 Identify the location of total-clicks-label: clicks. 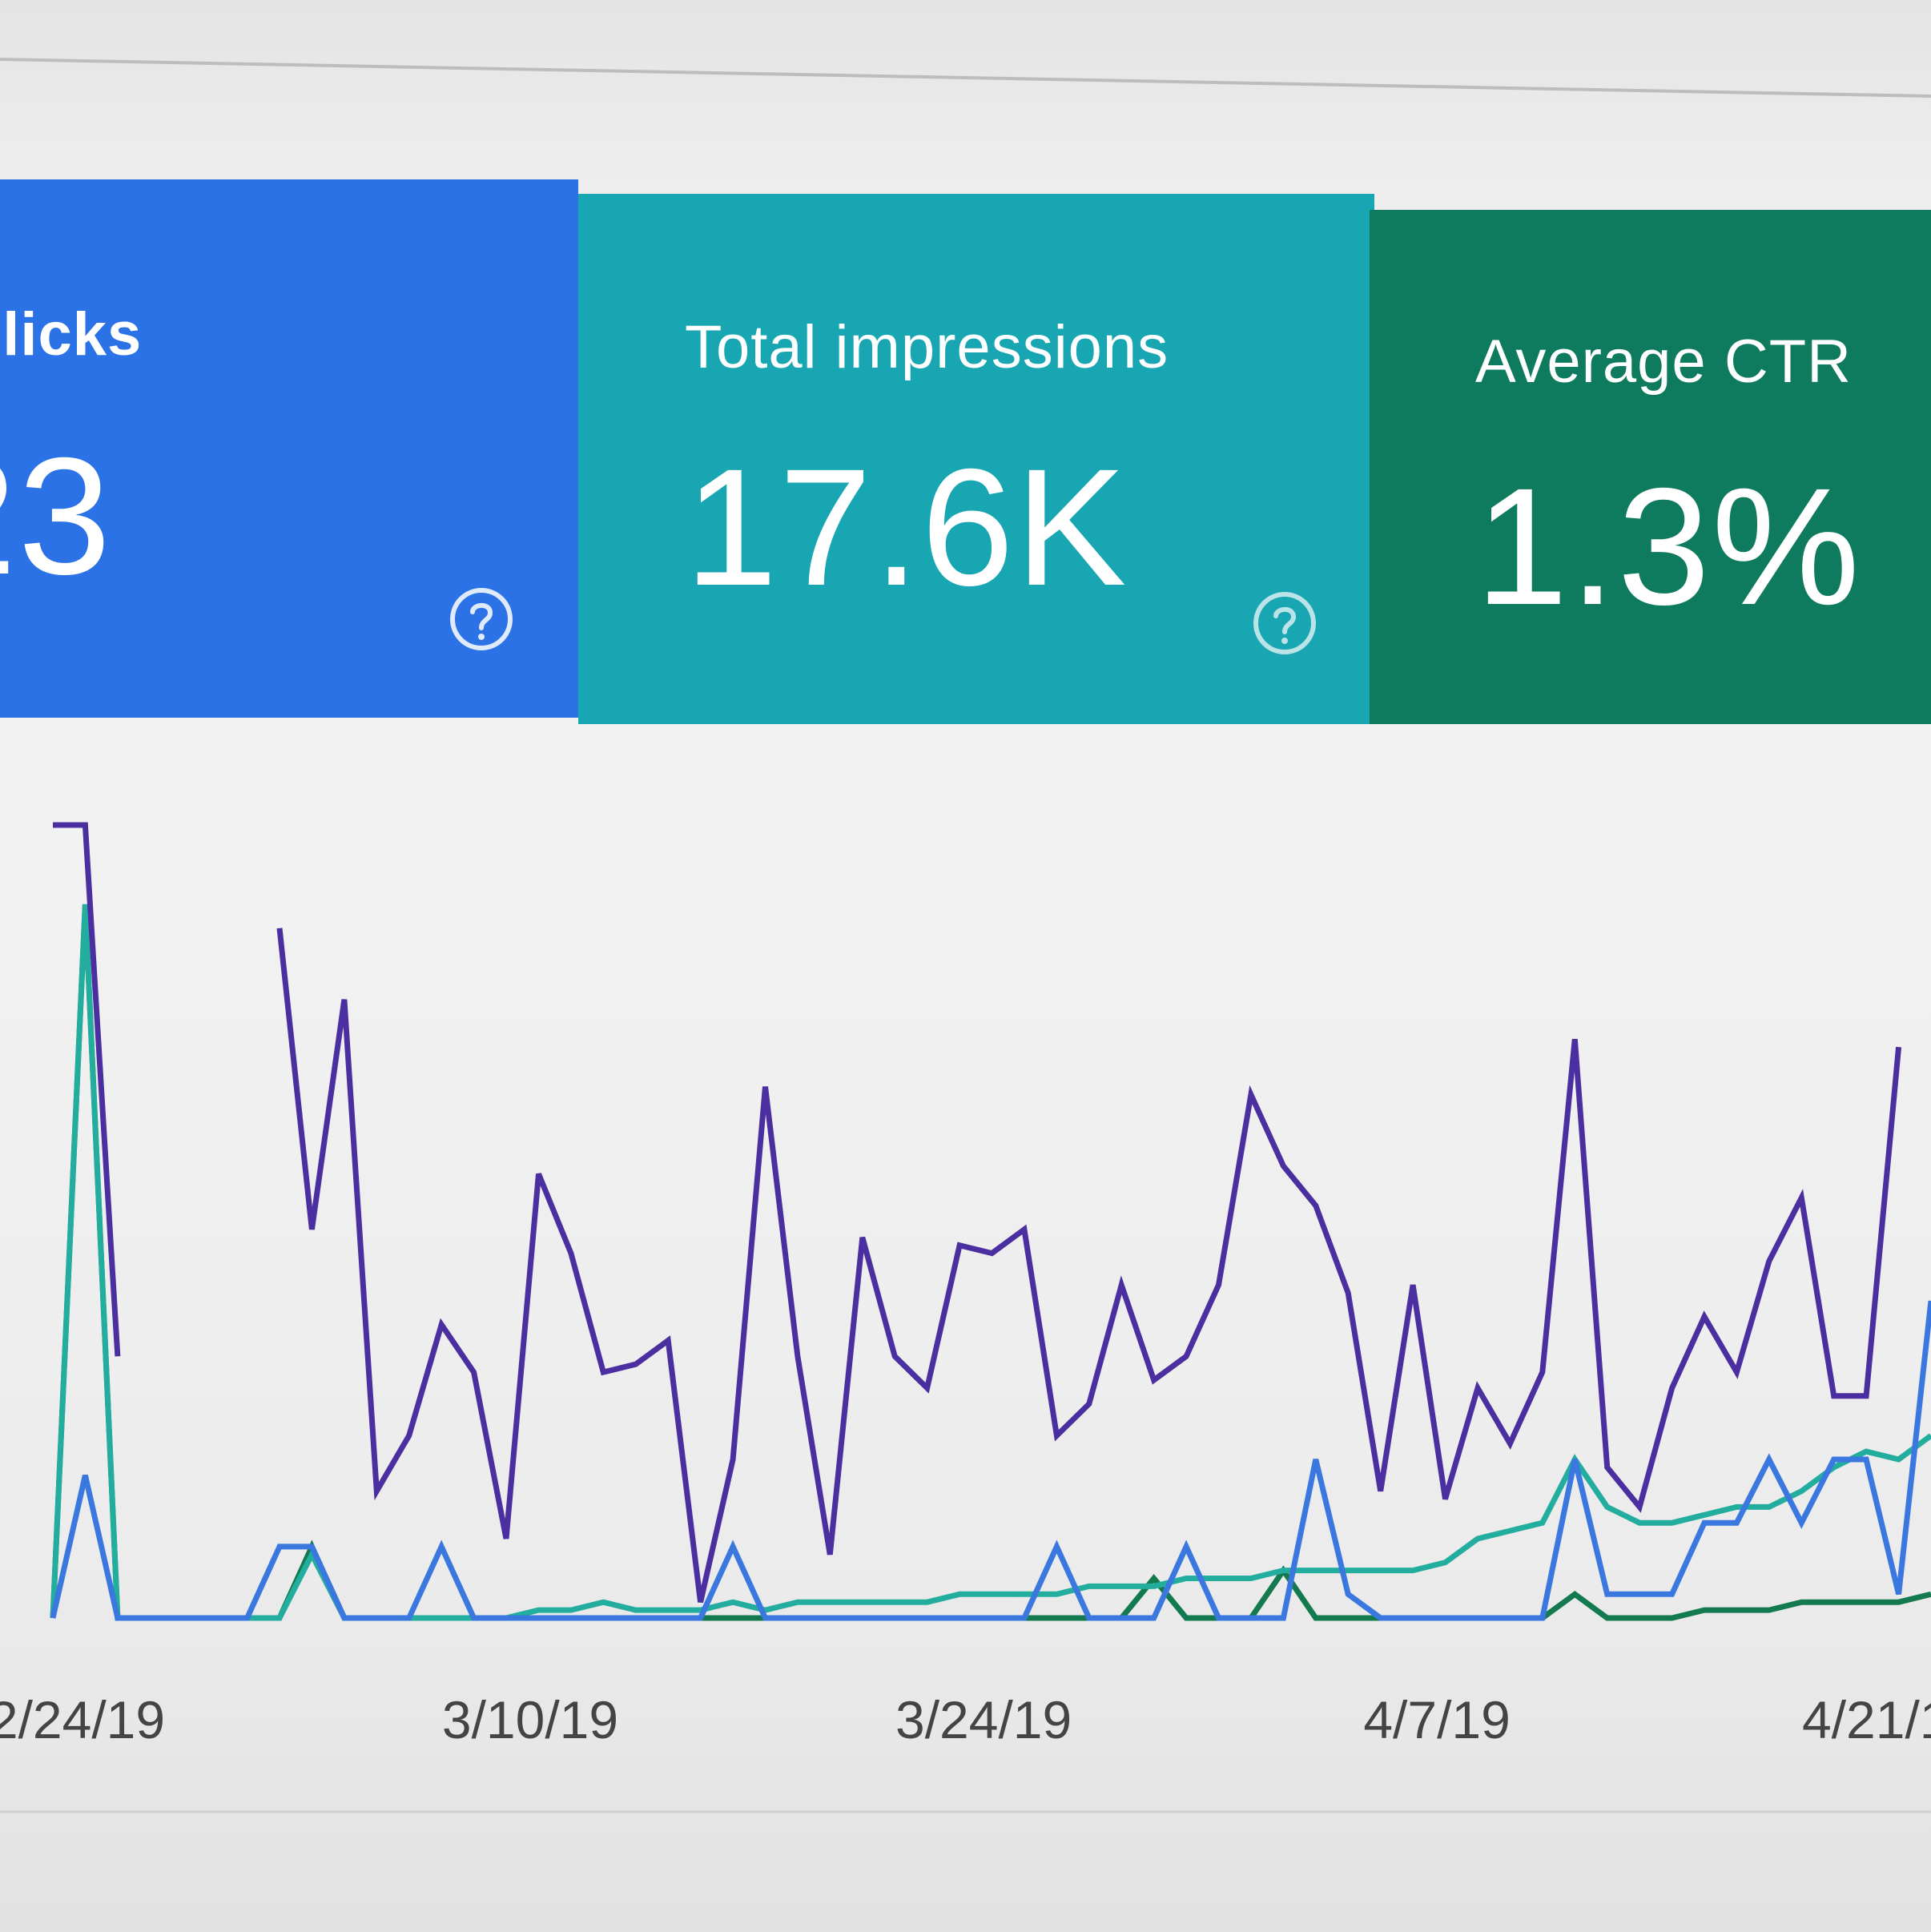
(71, 334).